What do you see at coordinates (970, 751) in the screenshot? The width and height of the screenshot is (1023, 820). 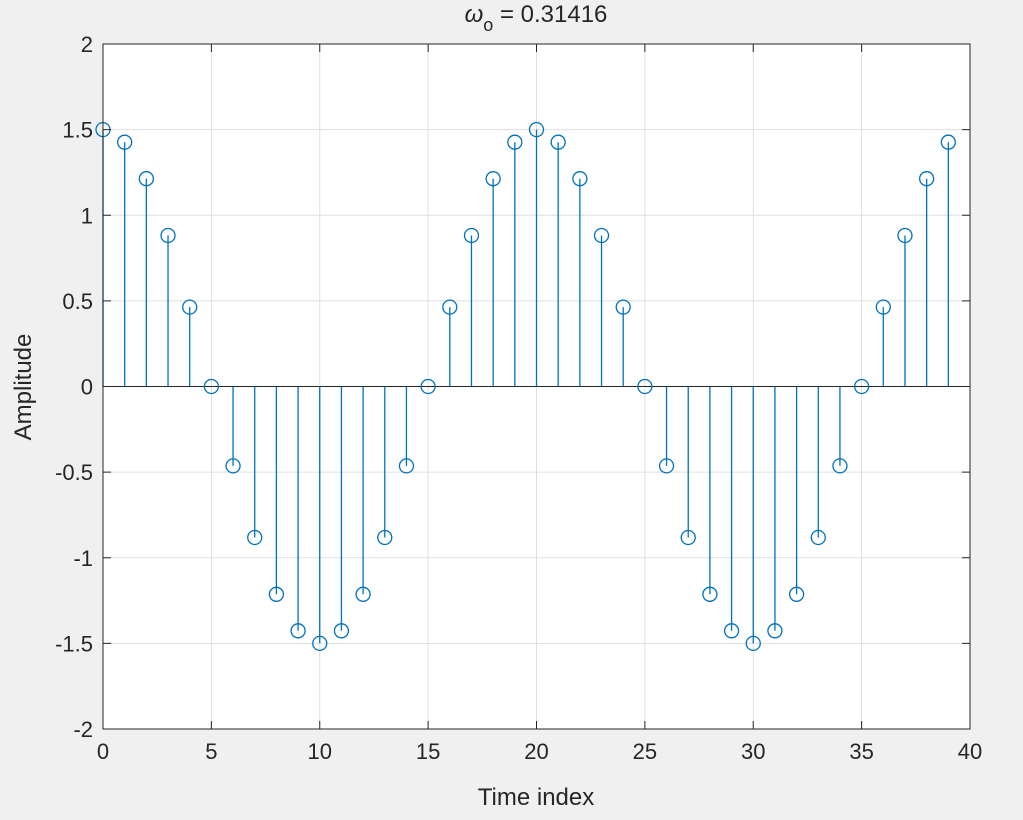 I see `x-tick-label: 40` at bounding box center [970, 751].